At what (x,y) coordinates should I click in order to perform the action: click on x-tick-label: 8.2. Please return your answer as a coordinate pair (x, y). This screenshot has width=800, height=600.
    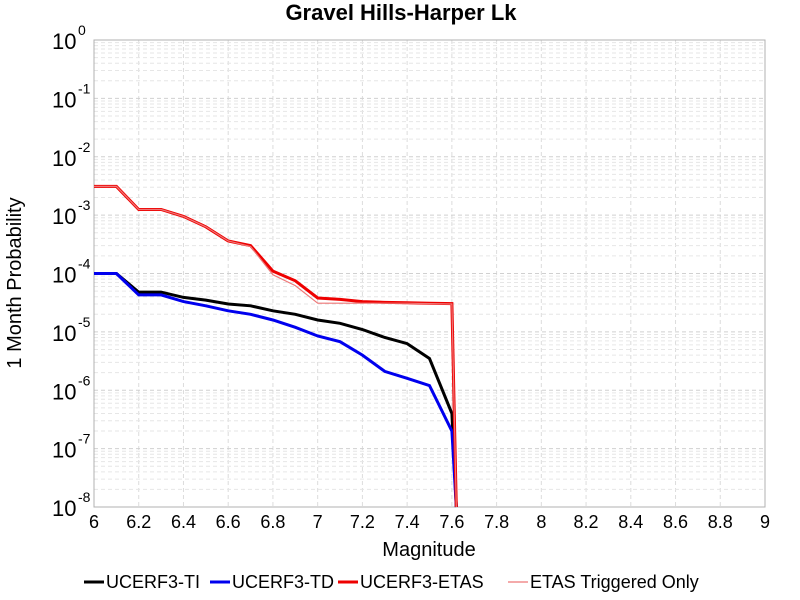
    Looking at the image, I should click on (586, 522).